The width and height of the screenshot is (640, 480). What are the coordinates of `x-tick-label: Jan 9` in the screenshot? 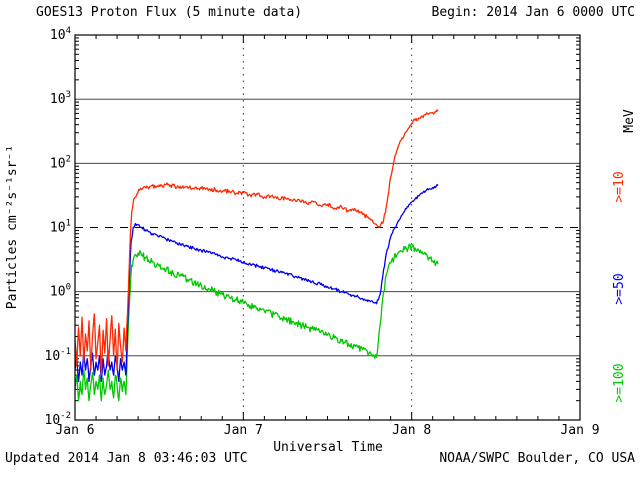 It's located at (579, 430).